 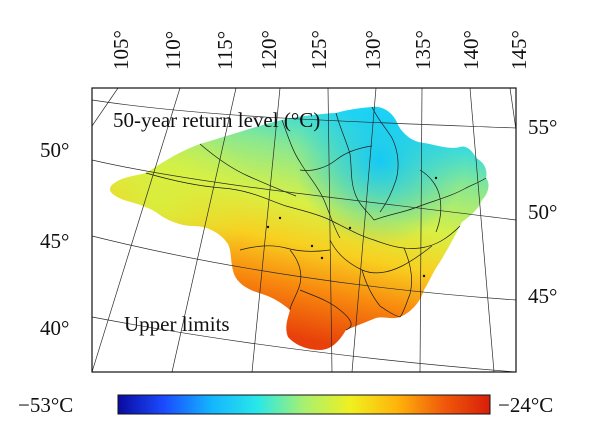 I want to click on lat-left-40: 40°, so click(x=54, y=328).